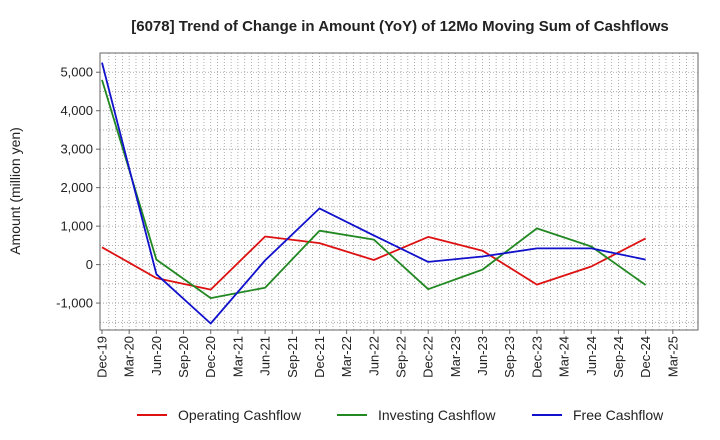 The image size is (720, 440). I want to click on x-tick-label: Mar-20, so click(129, 356).